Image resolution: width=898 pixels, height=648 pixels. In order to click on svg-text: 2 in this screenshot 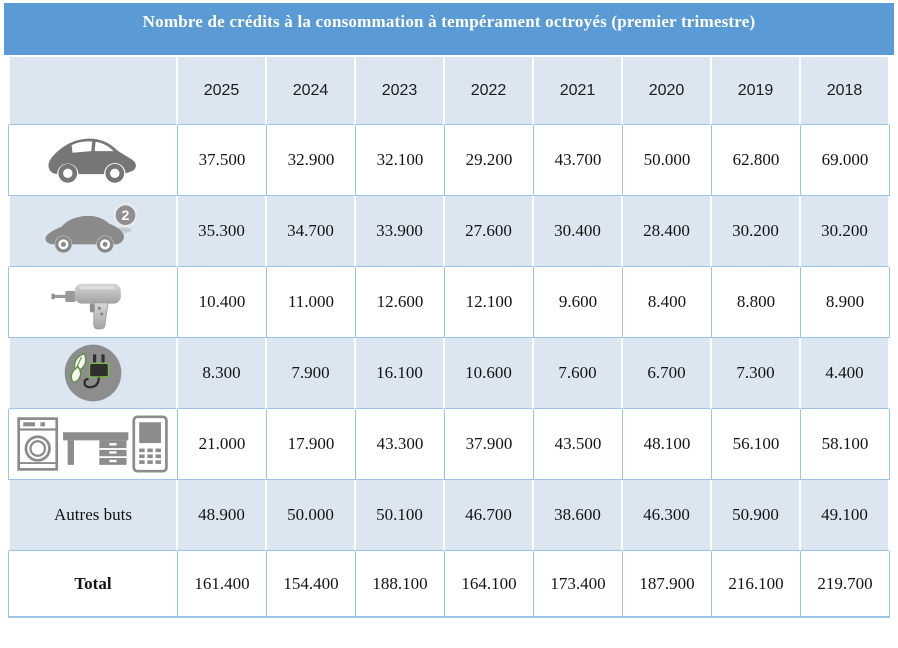, I will do `click(126, 216)`.